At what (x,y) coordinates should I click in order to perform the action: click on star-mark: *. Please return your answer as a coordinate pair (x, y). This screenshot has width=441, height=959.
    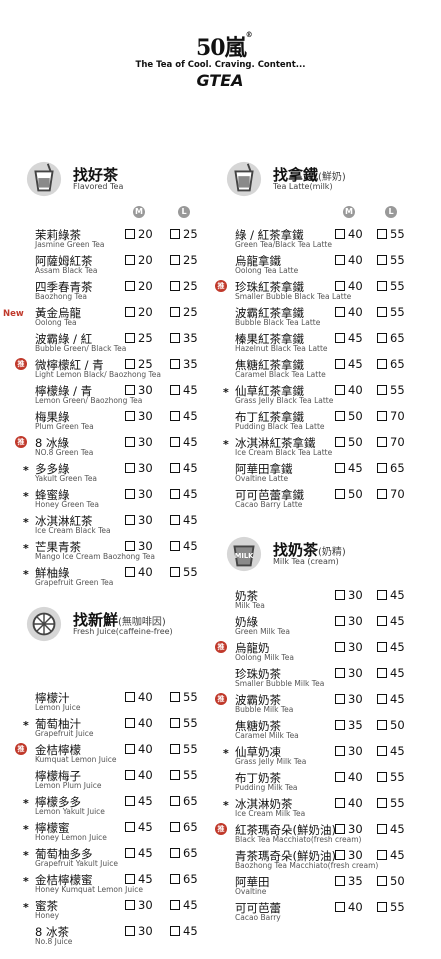
    Looking at the image, I should click on (26, 522).